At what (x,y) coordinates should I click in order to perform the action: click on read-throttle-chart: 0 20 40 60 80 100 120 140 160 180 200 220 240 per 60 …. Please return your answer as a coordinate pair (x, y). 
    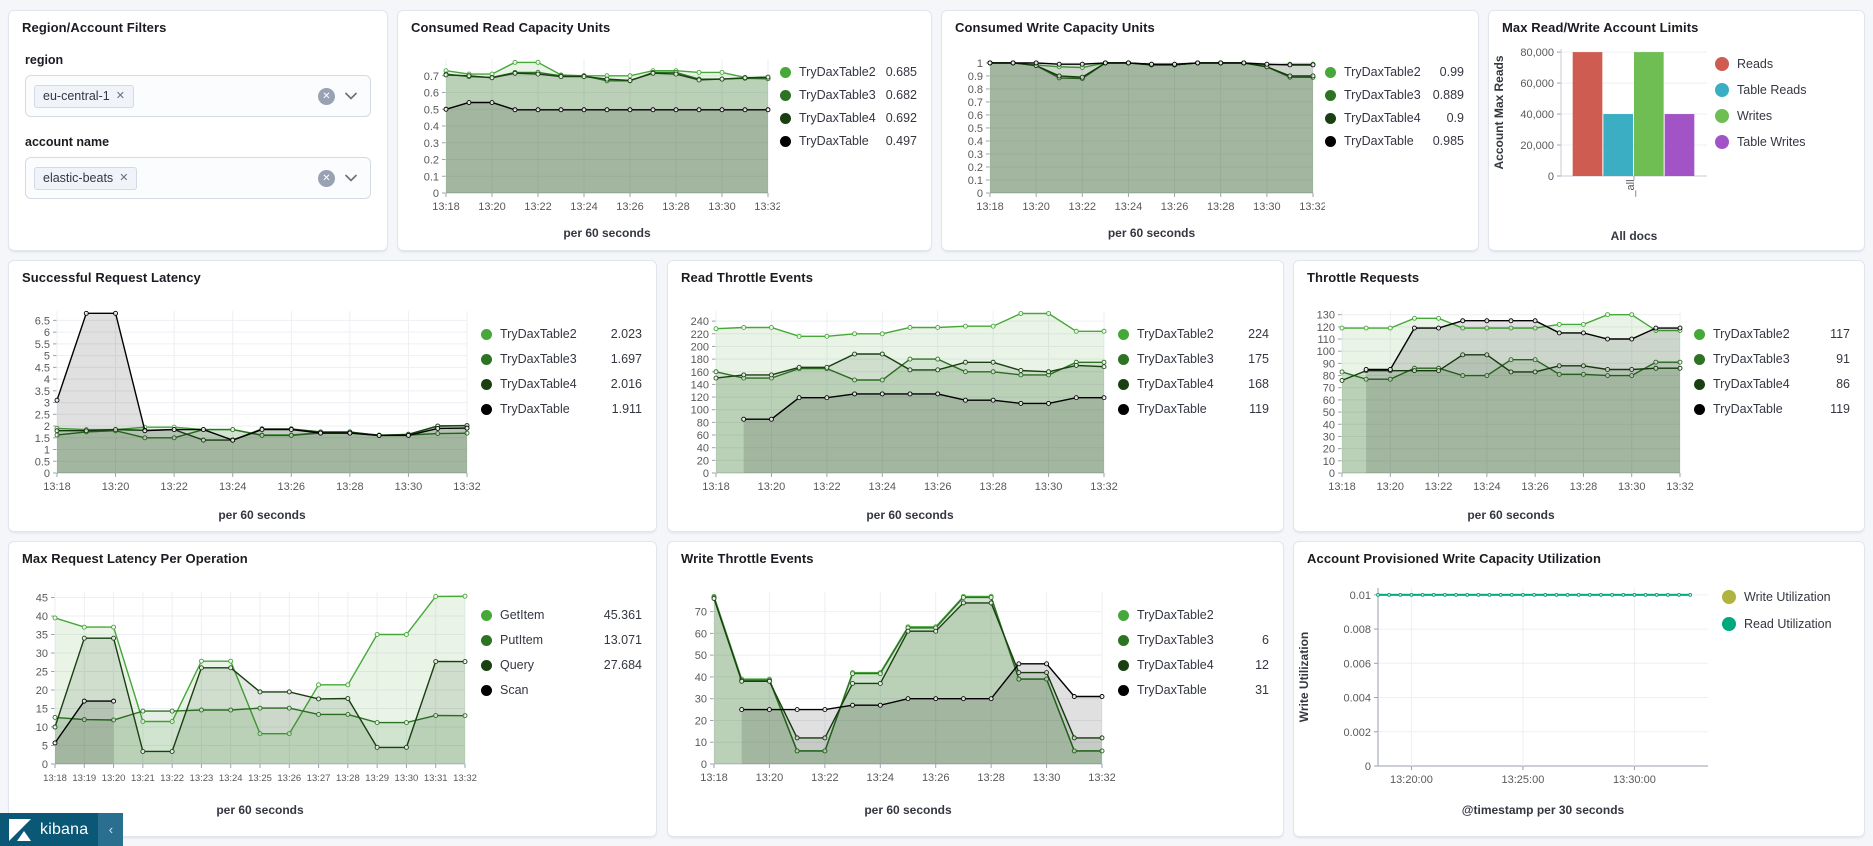
    Looking at the image, I should click on (893, 408).